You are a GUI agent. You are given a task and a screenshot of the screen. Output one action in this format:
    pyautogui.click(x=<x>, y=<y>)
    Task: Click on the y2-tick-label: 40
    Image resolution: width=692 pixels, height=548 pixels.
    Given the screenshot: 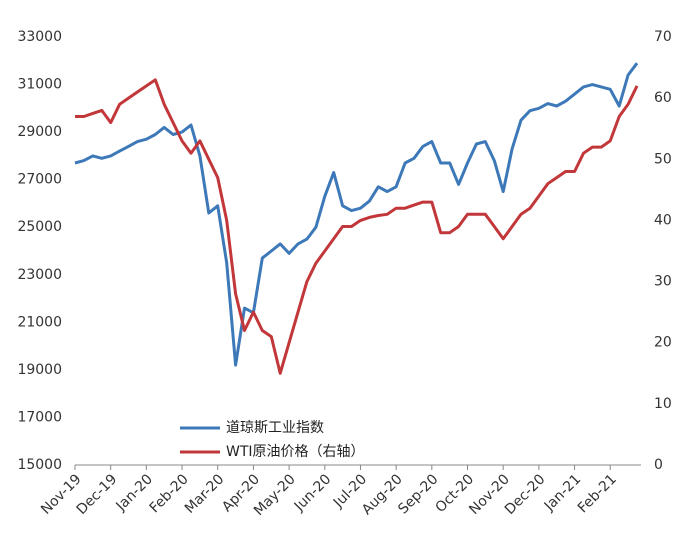 What is the action you would take?
    pyautogui.click(x=663, y=220)
    